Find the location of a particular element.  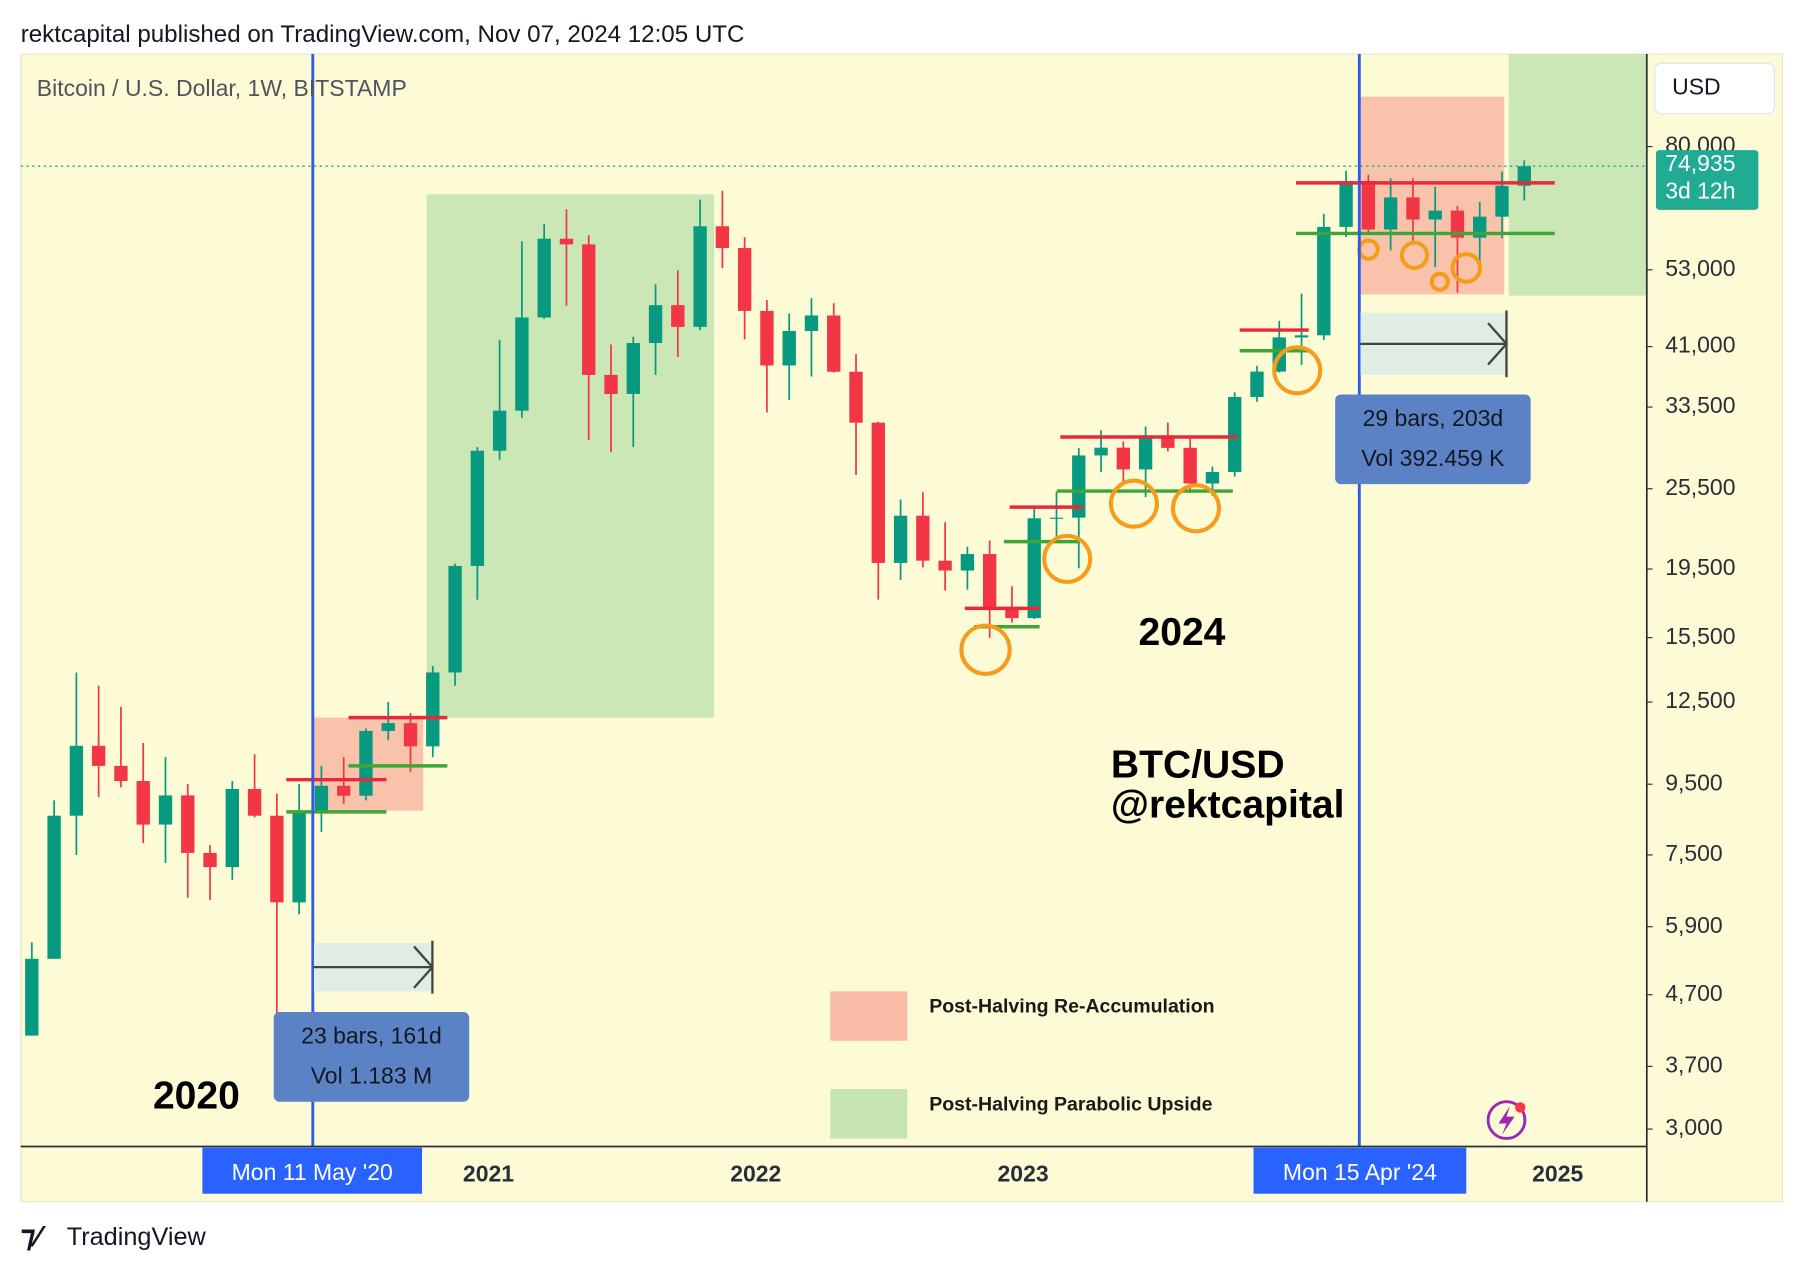

cycle-label: 2020 is located at coordinates (196, 1096).